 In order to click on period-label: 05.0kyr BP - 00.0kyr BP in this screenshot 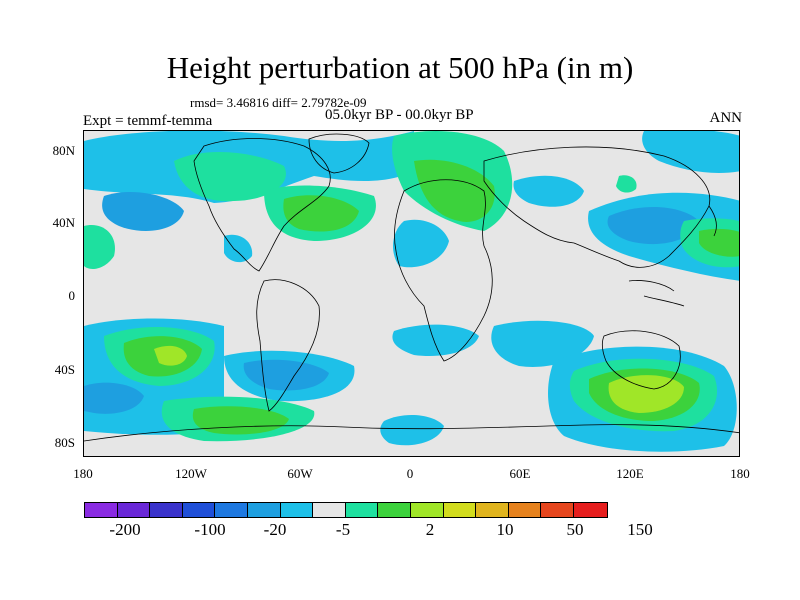, I will do `click(399, 115)`.